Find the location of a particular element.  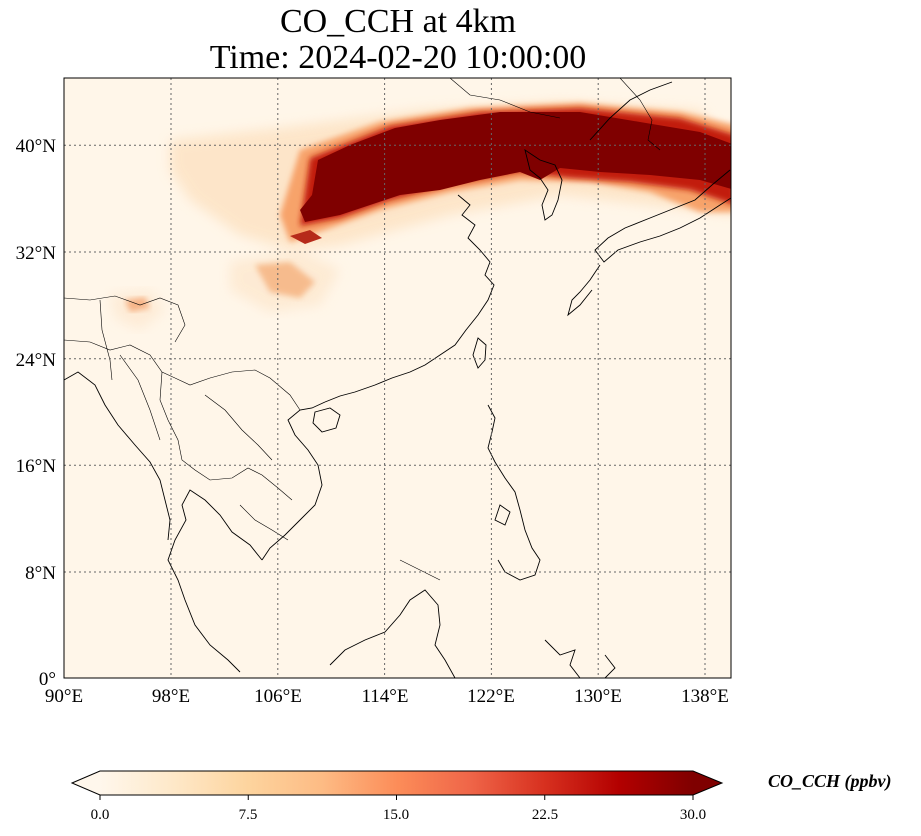

colorbar-label: CO_CCH (ppbv) is located at coordinates (830, 781).